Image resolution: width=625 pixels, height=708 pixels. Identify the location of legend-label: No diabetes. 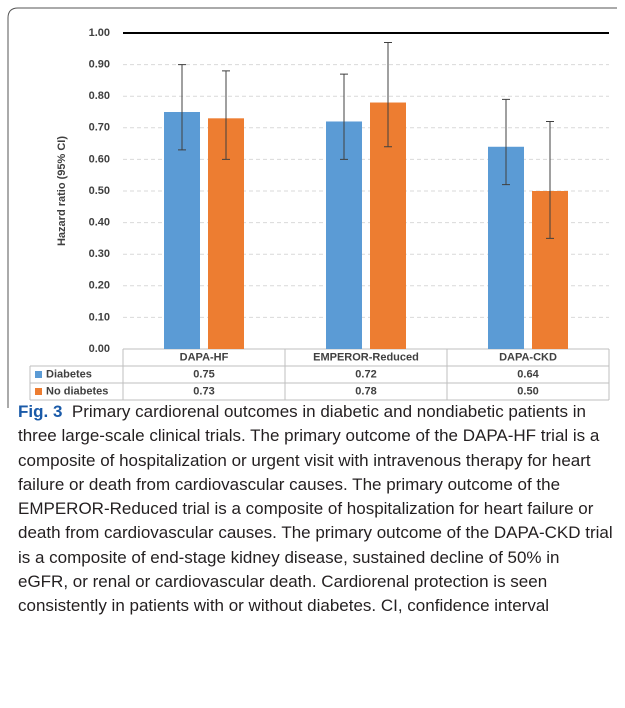
(77, 391).